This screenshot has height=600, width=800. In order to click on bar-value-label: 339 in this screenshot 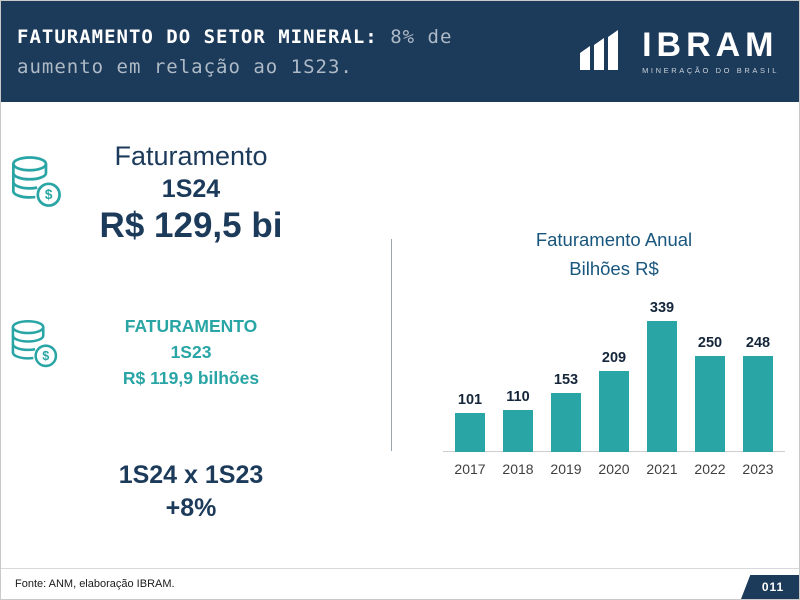, I will do `click(662, 308)`.